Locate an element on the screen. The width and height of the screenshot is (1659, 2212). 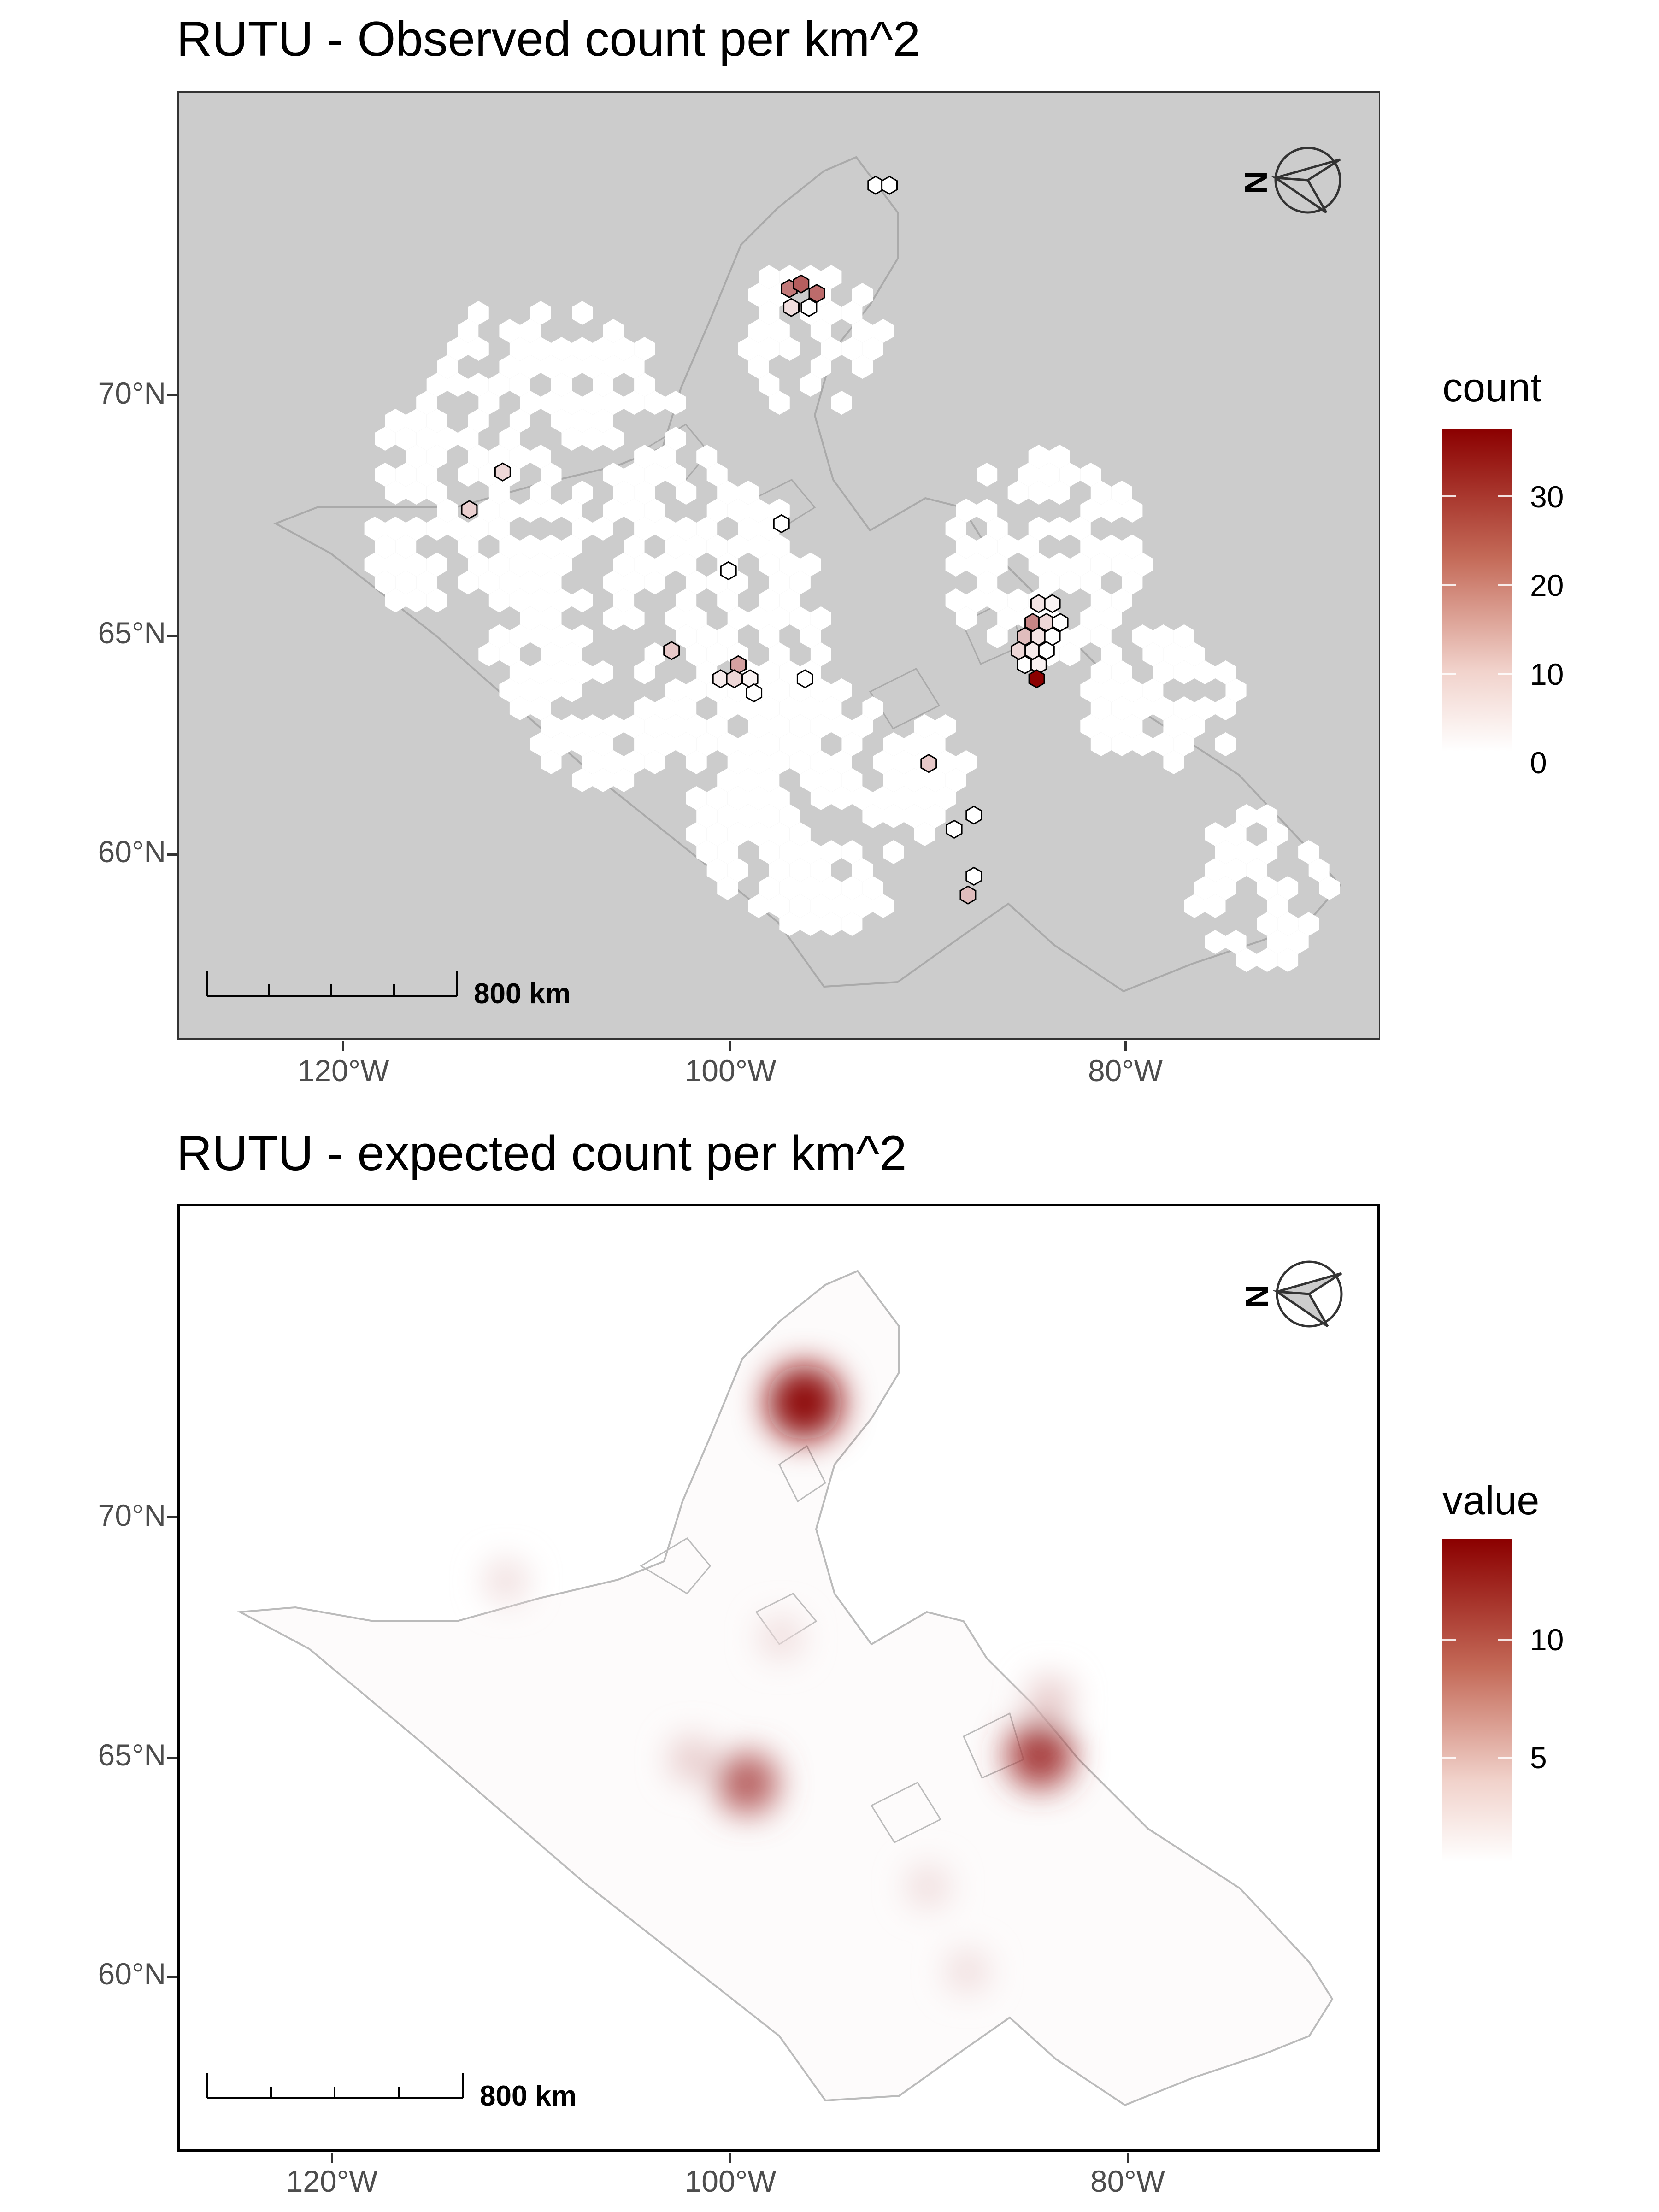
x-tick-label: 120°W is located at coordinates (332, 2181).